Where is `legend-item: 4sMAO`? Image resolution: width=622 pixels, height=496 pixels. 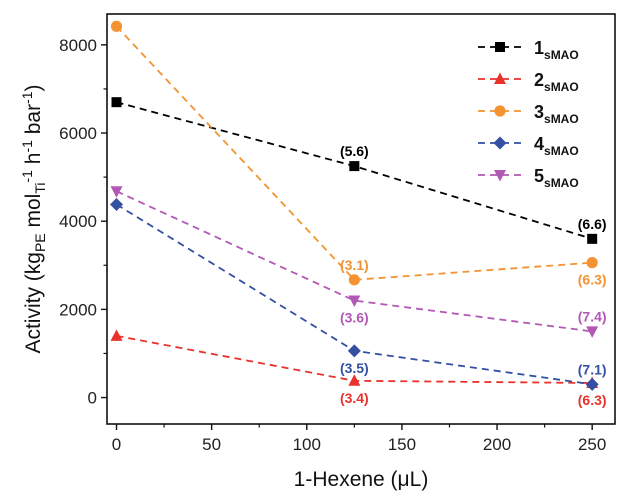 legend-item: 4sMAO is located at coordinates (528, 146).